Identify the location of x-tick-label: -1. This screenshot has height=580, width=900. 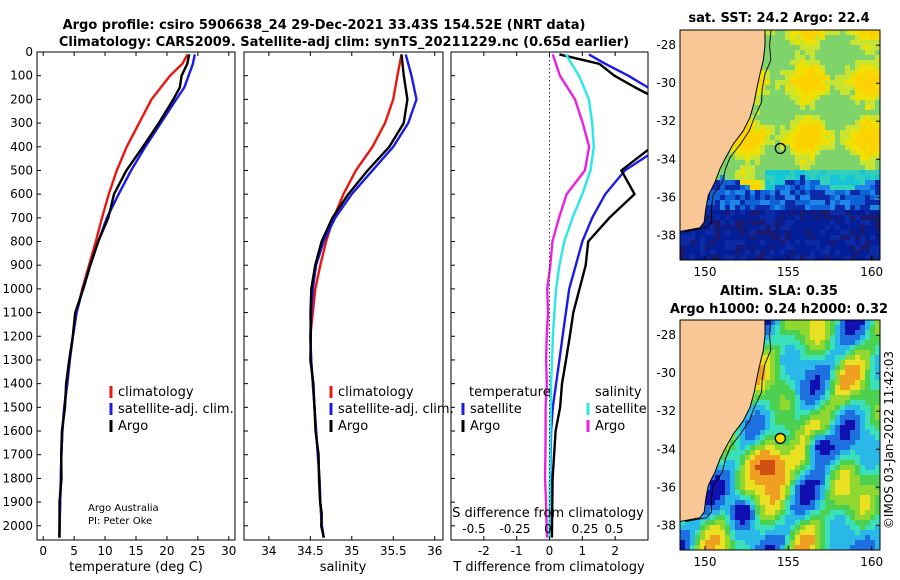
(517, 551).